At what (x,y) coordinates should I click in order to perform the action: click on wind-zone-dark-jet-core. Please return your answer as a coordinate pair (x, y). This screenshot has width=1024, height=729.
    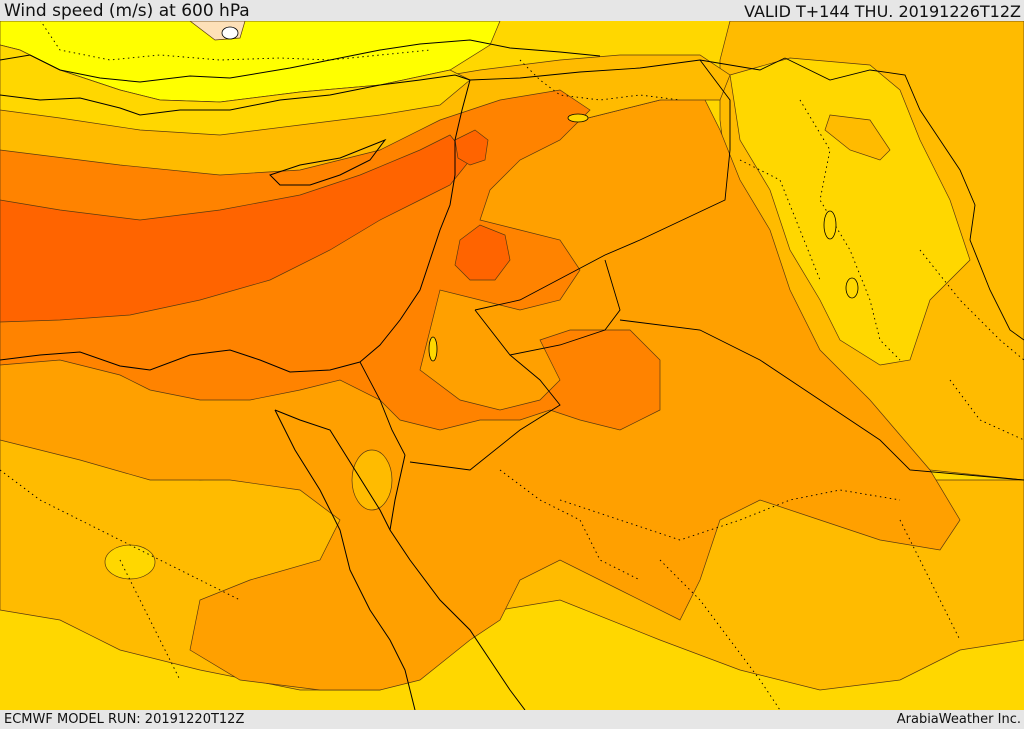
    Looking at the image, I should click on (235, 228).